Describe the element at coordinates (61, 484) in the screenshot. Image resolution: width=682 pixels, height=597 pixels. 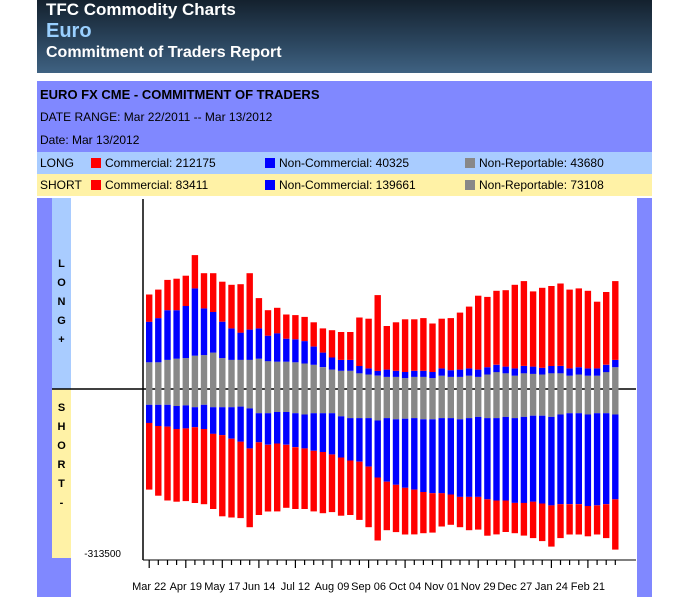
I see `short-letter: T` at that location.